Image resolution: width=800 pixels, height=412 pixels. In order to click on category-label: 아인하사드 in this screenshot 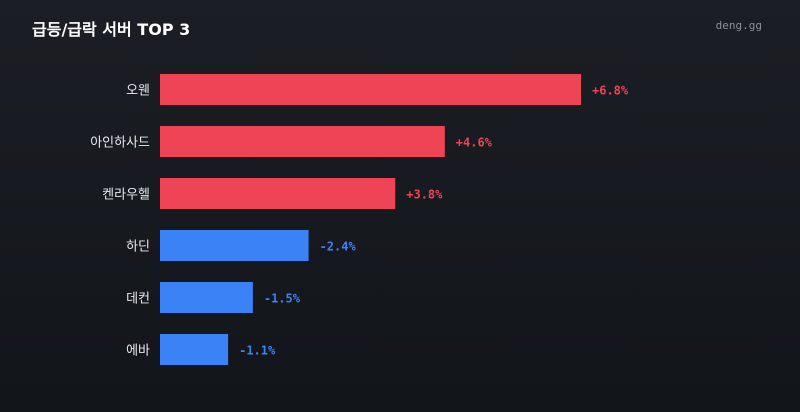, I will do `click(120, 143)`.